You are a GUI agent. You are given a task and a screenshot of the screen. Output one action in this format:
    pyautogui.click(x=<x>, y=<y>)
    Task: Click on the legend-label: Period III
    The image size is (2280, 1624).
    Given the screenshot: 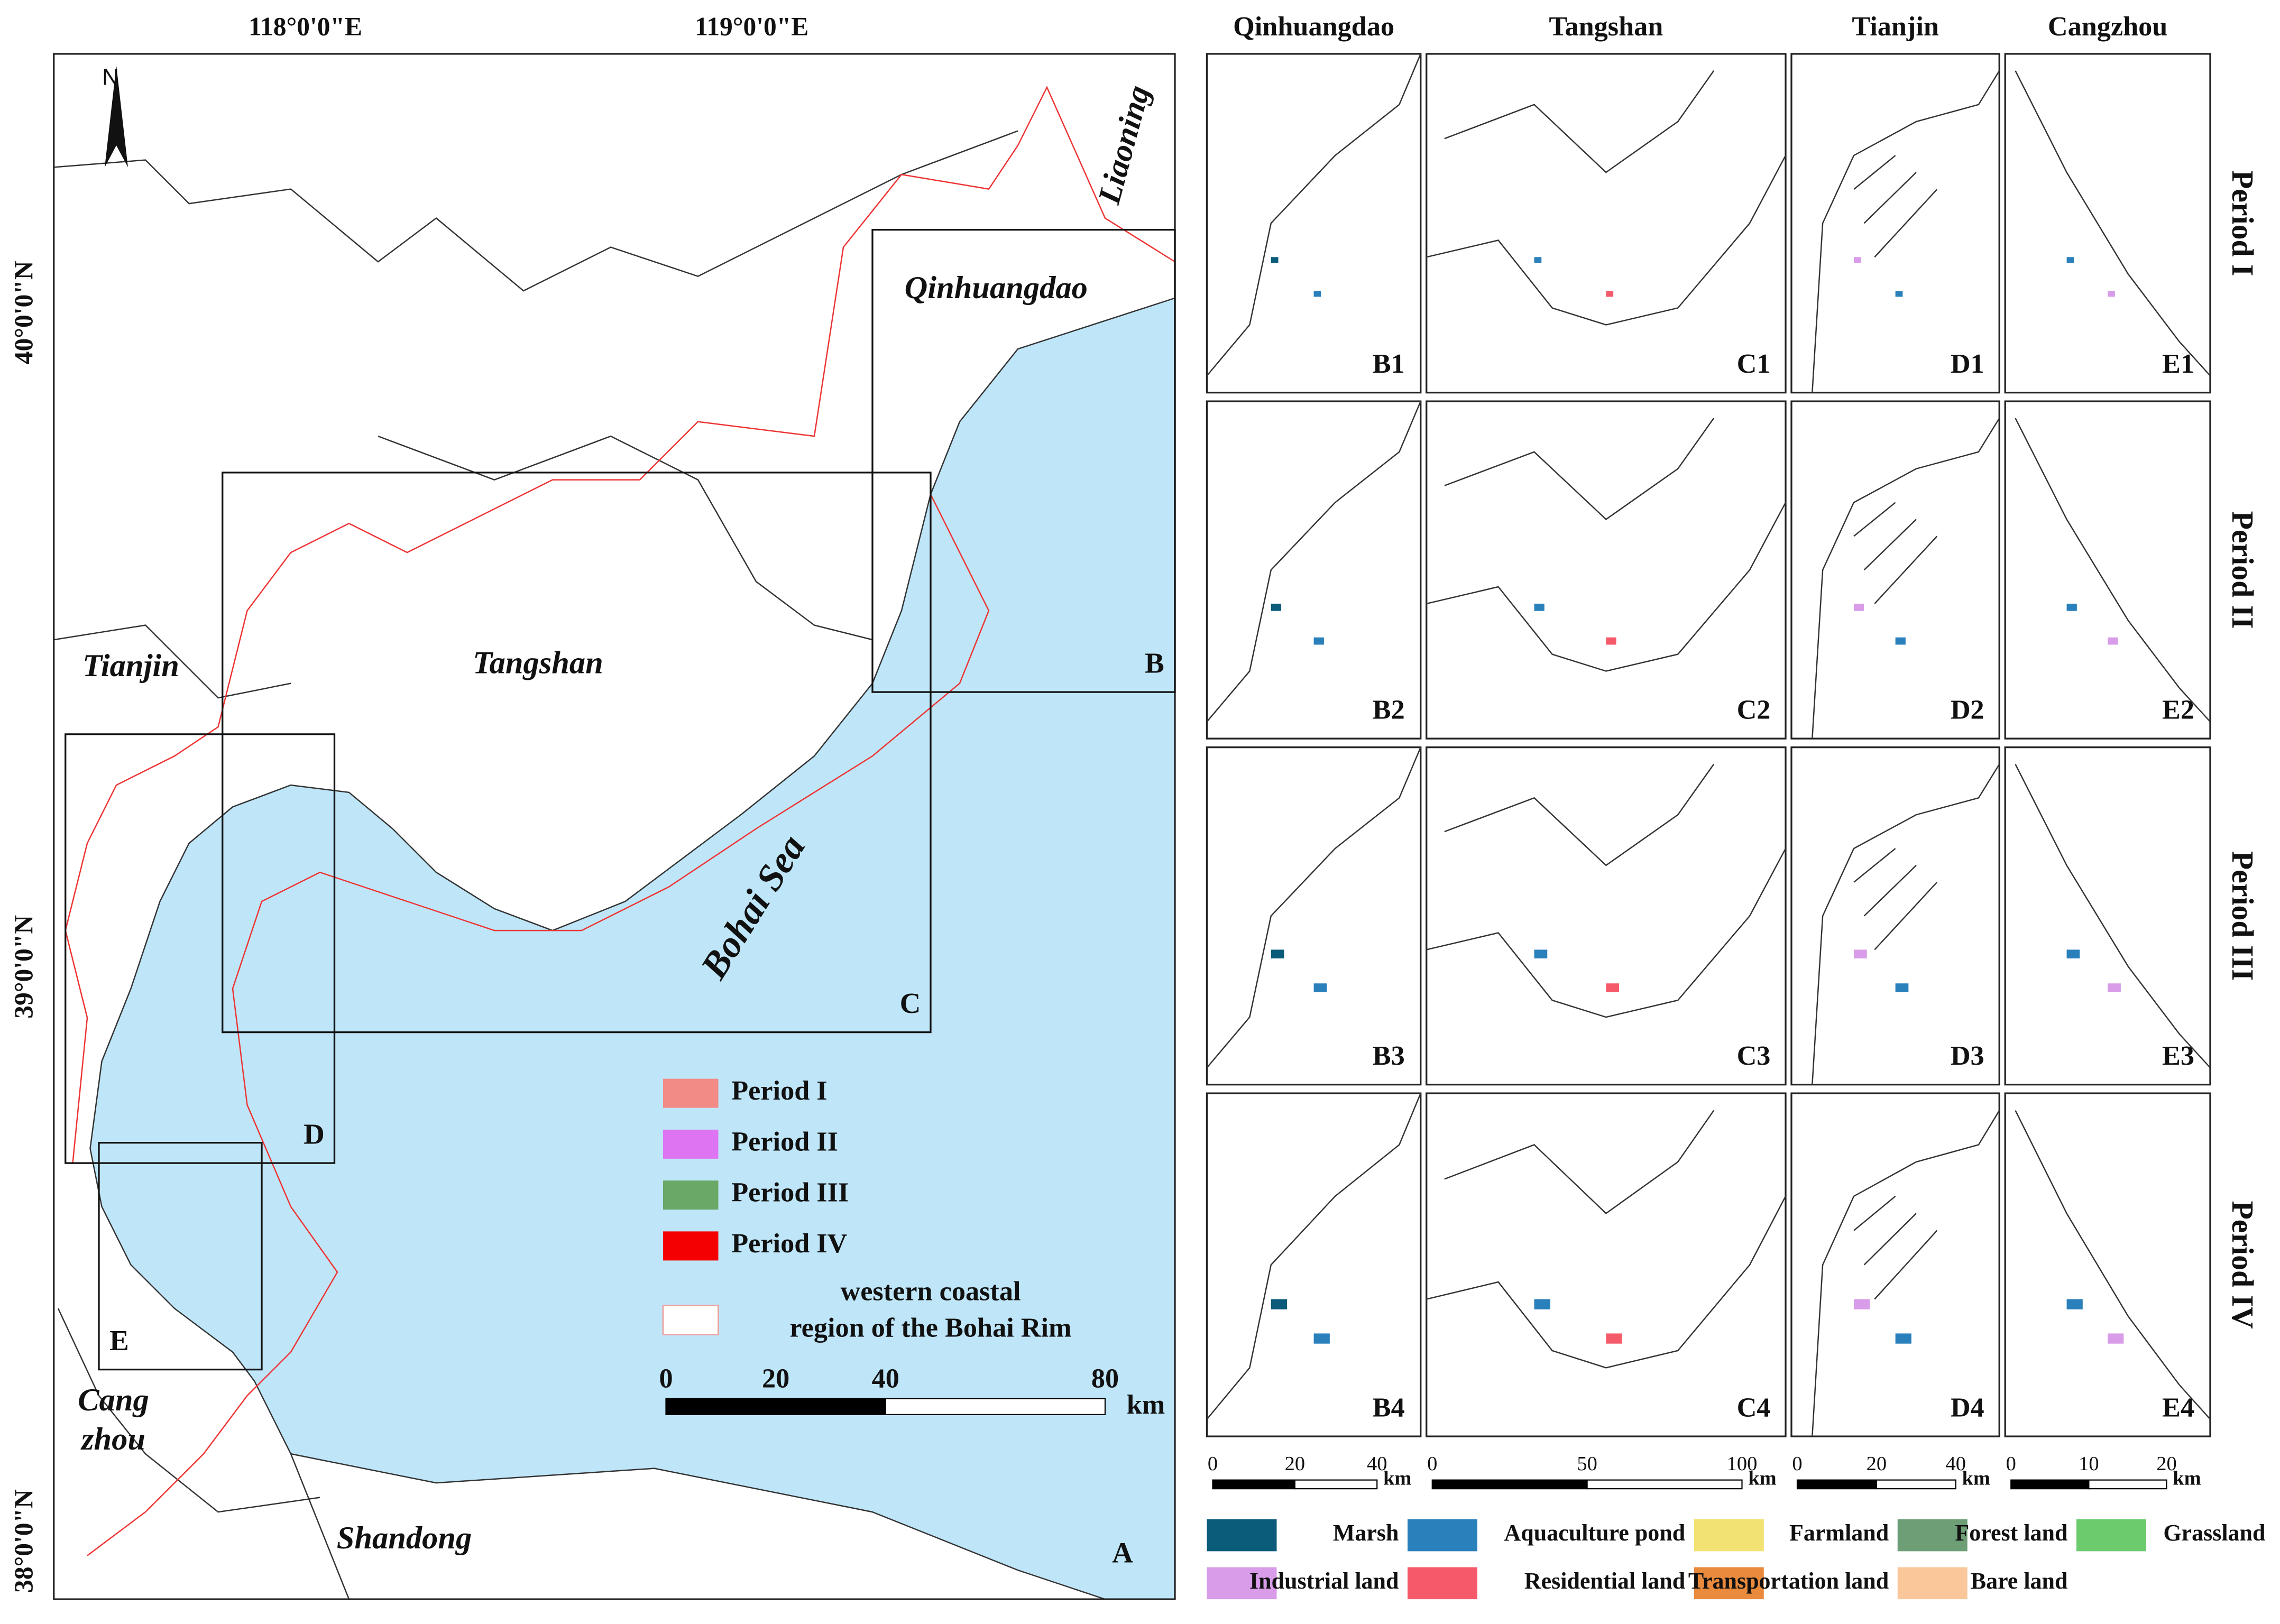 What is the action you would take?
    pyautogui.click(x=790, y=1192)
    